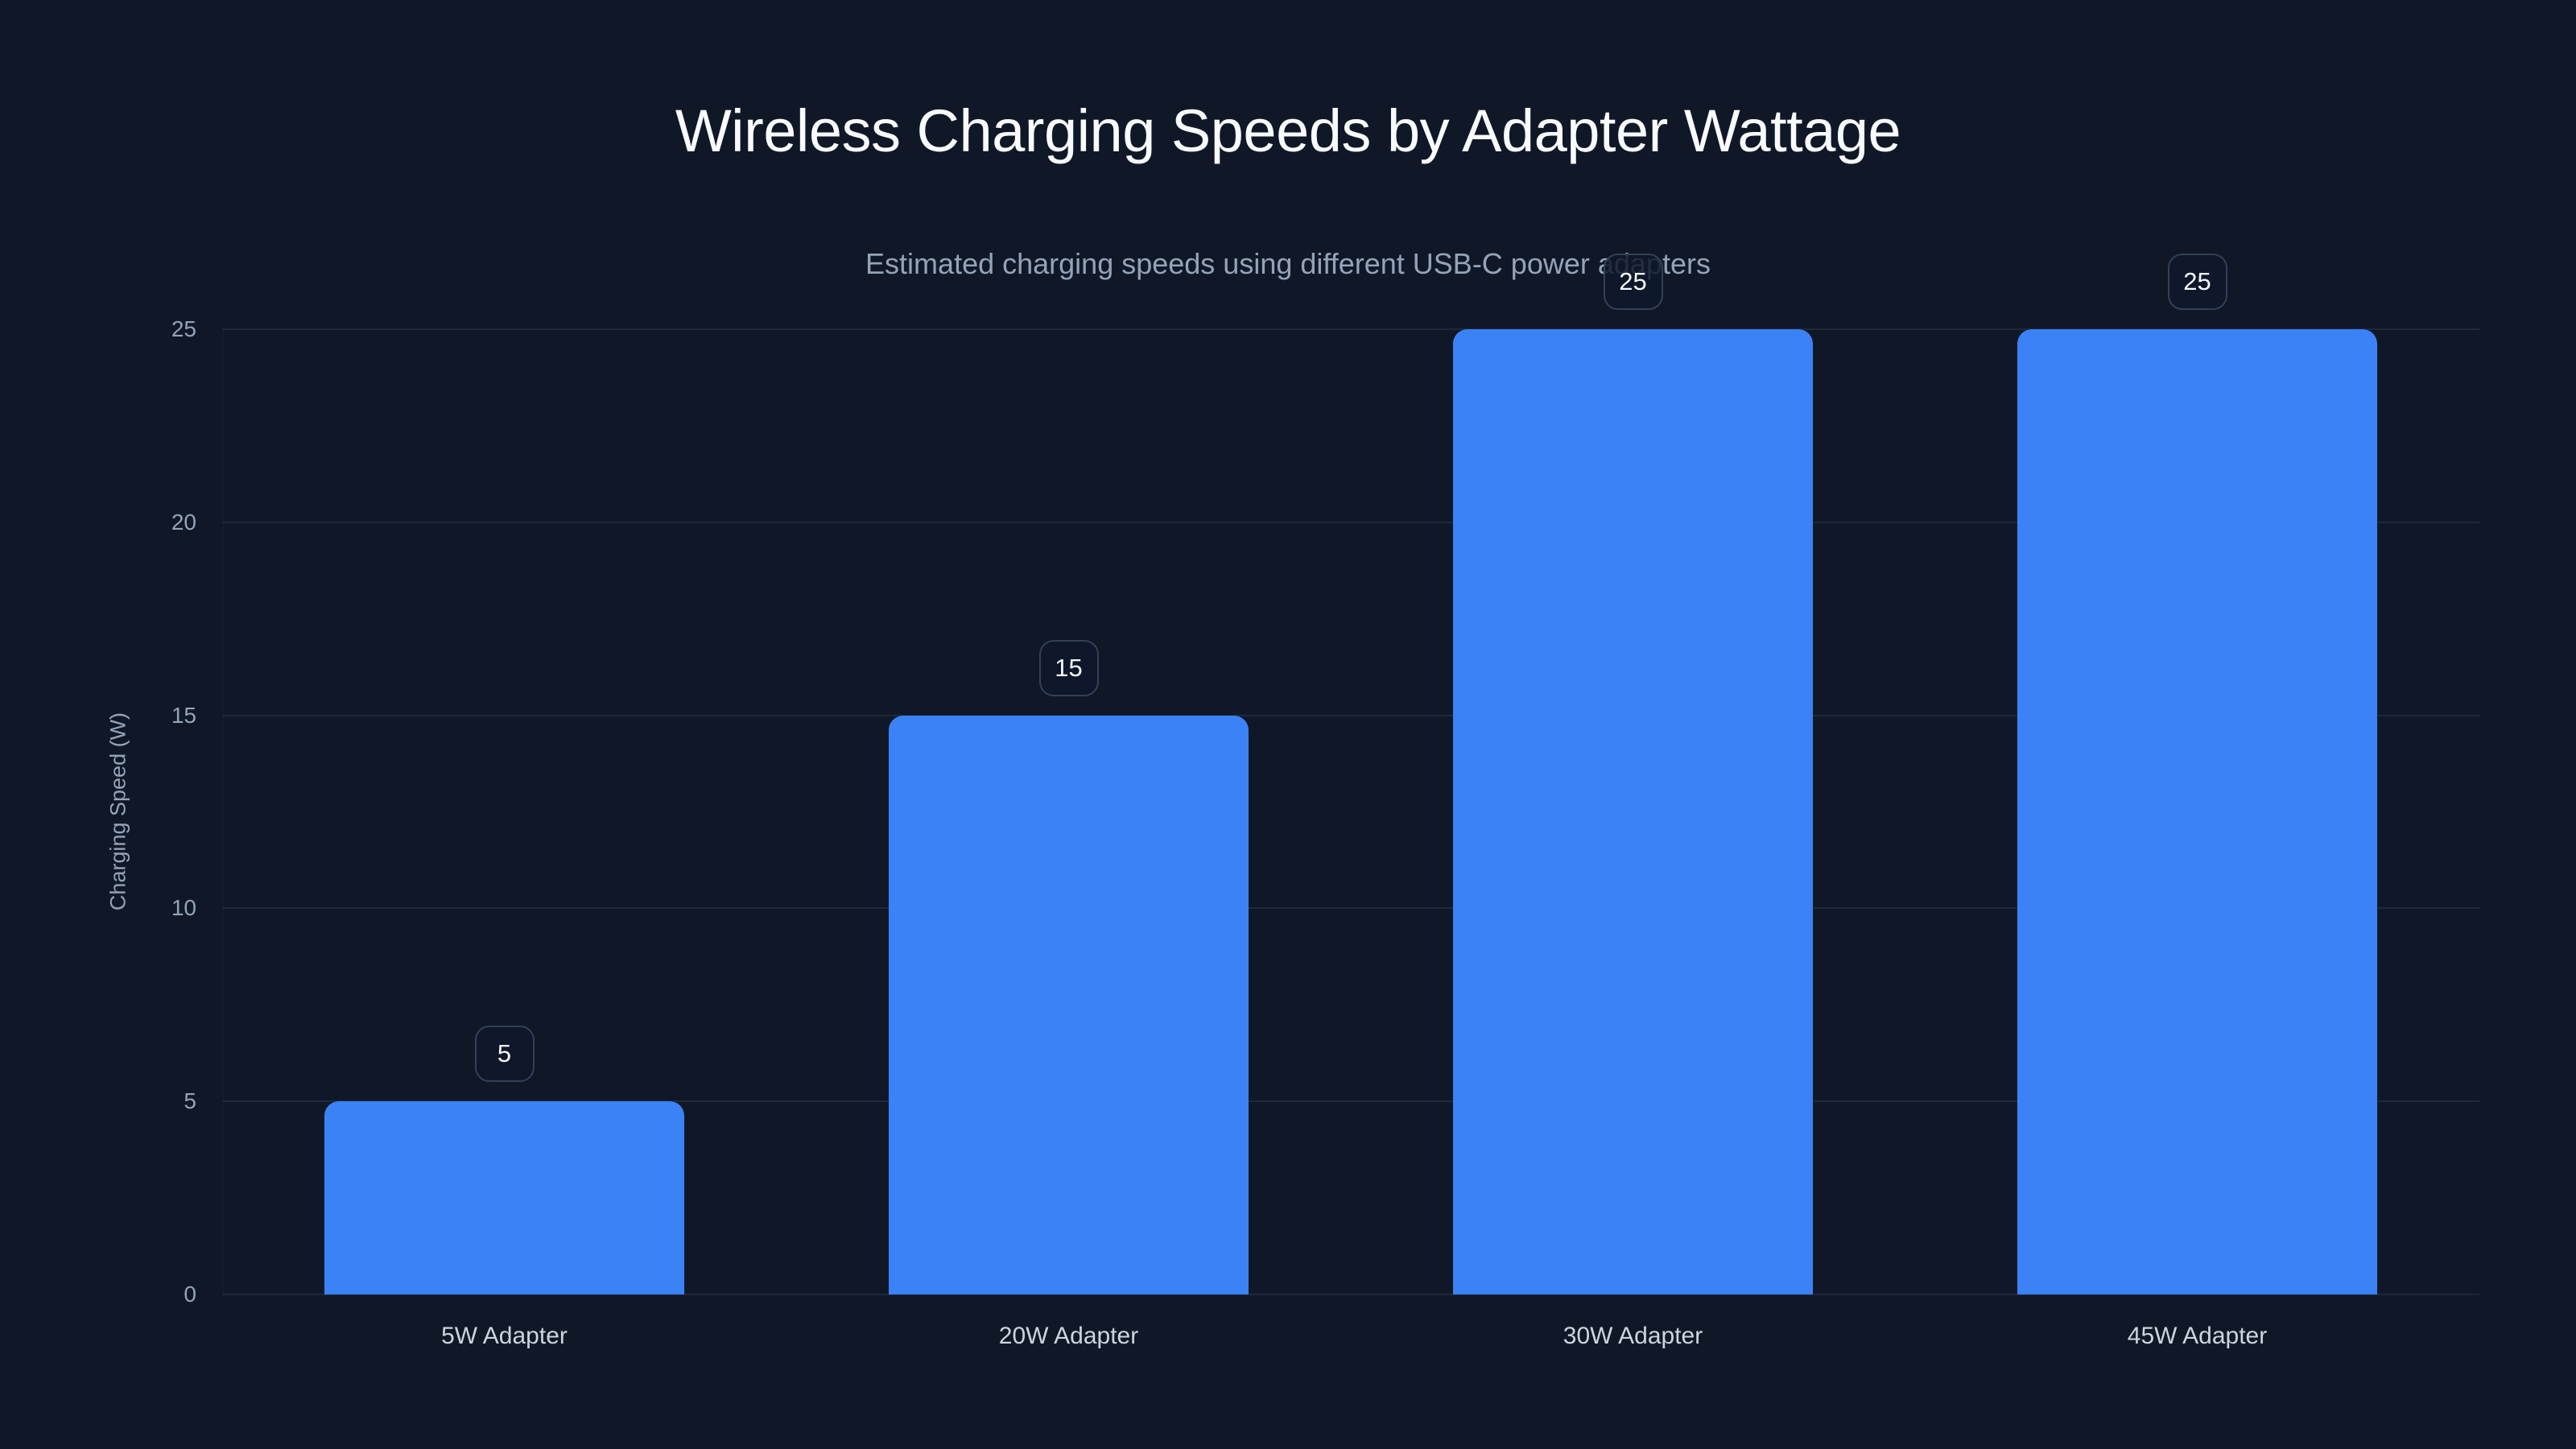 The width and height of the screenshot is (2576, 1449). I want to click on bar-value-label: 15, so click(1068, 667).